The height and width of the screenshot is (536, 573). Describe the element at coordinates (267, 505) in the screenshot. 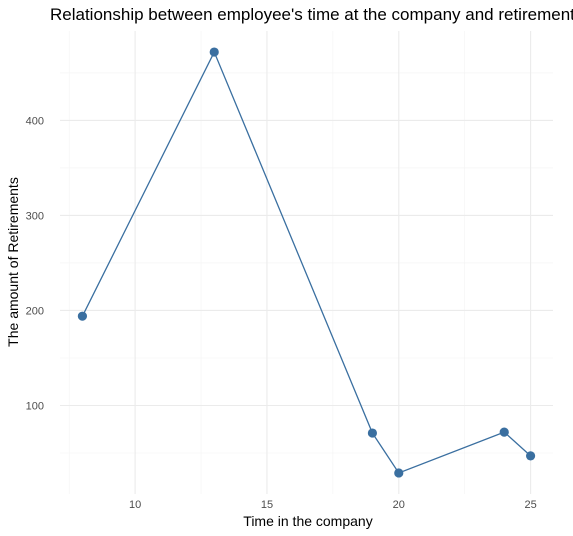

I see `x-tick-label: 15` at that location.